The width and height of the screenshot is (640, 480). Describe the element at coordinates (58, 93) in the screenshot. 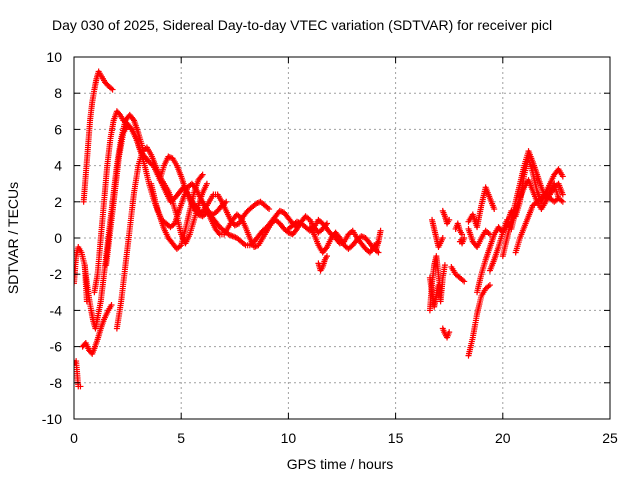

I see `y-tick-label: 8` at that location.